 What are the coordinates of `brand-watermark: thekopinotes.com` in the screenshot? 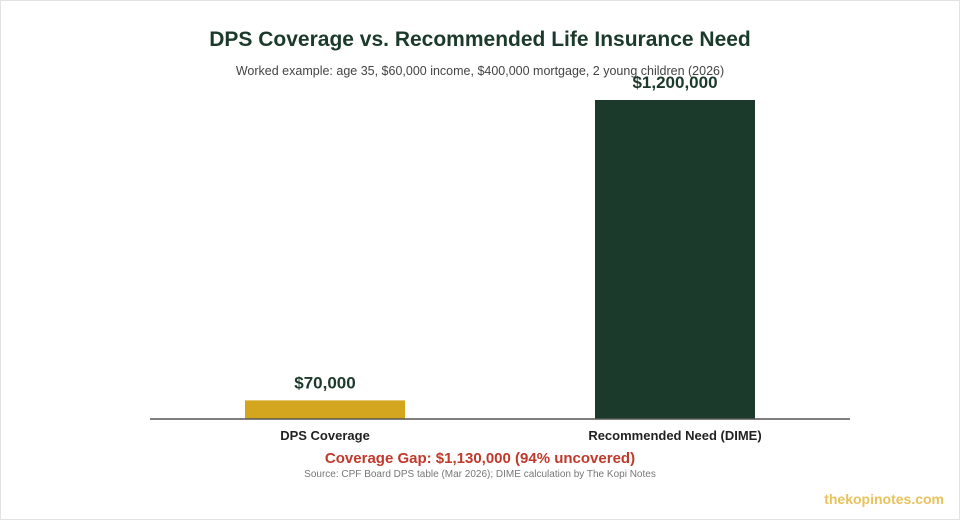 It's located at (884, 499).